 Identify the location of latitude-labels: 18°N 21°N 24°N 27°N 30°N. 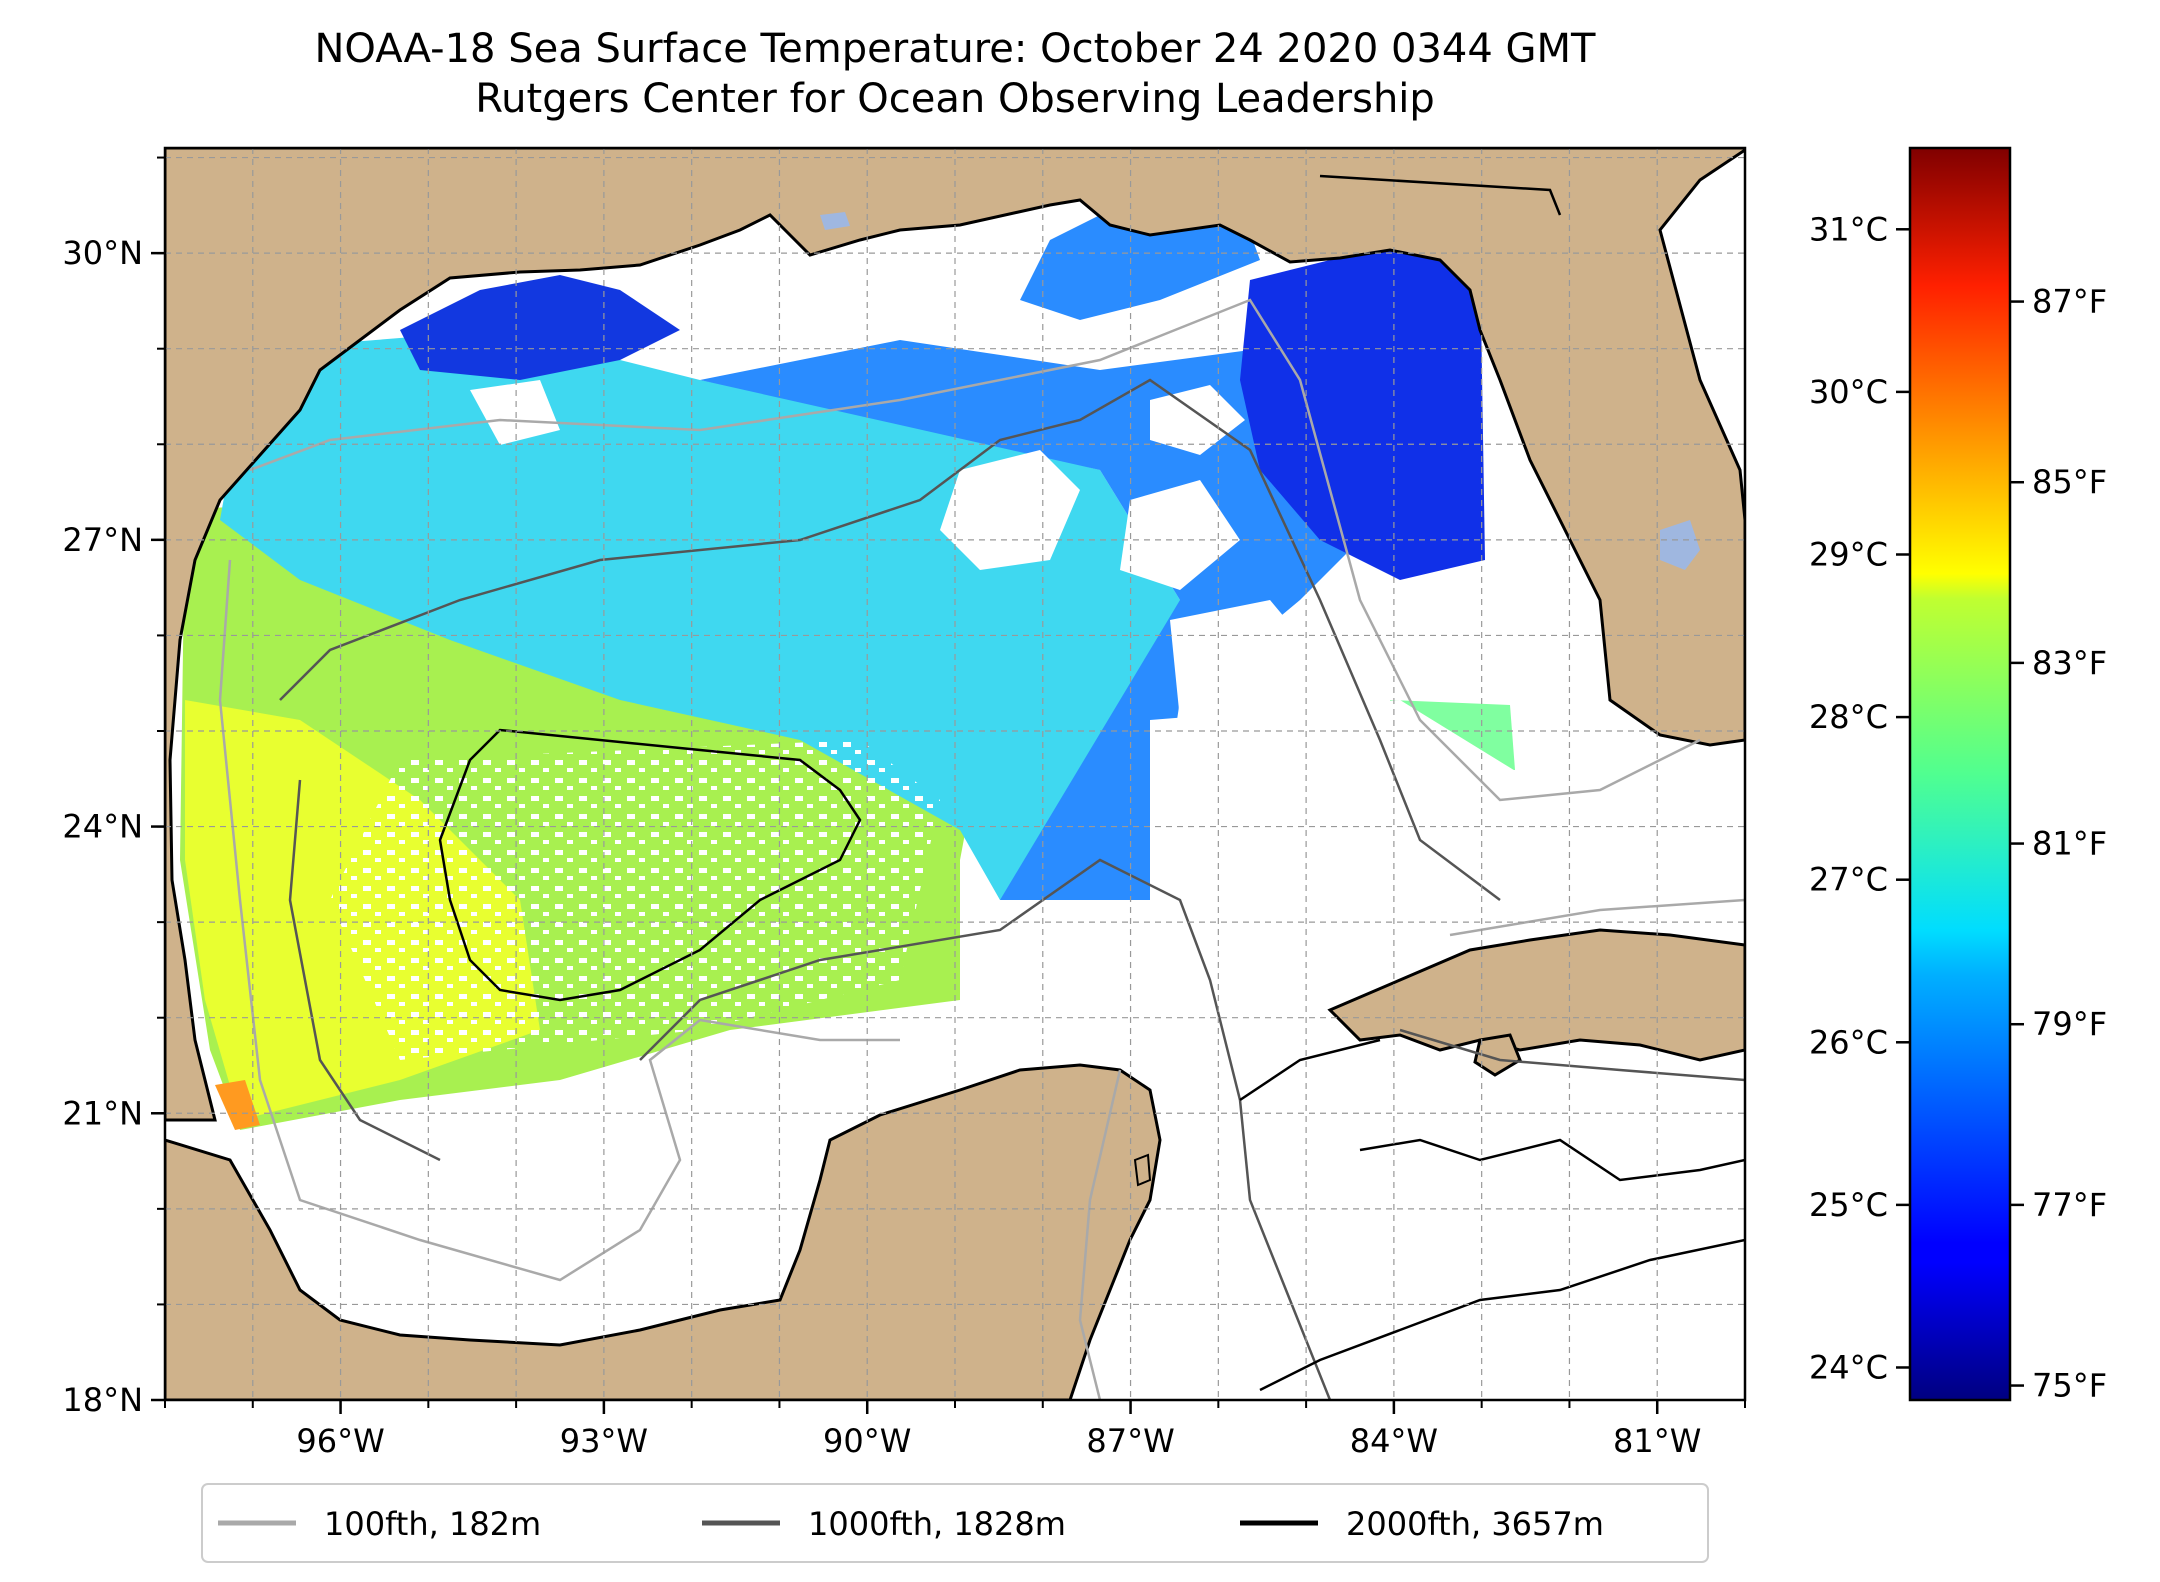
(102, 826).